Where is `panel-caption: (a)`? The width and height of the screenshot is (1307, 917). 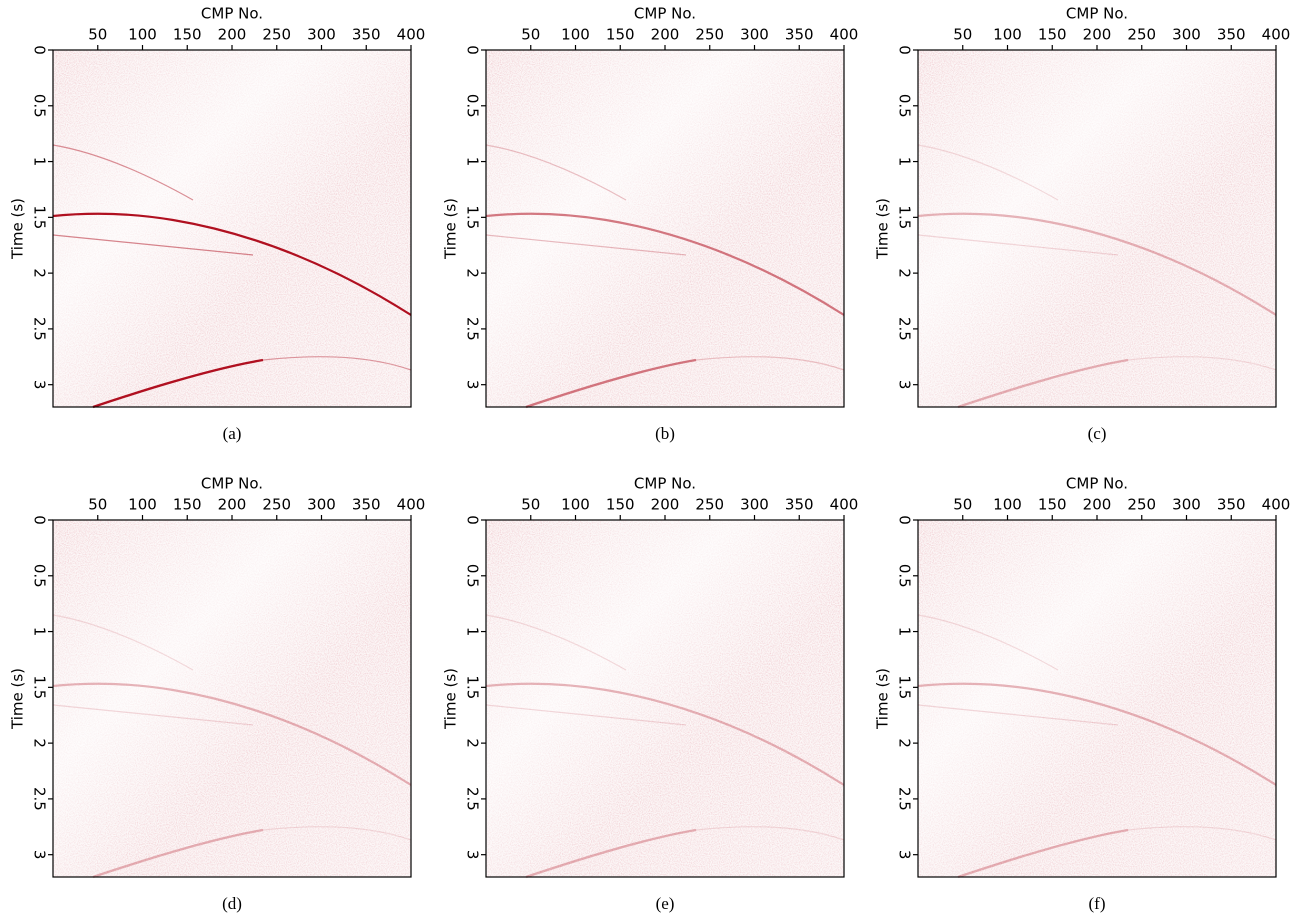 panel-caption: (a) is located at coordinates (232, 433).